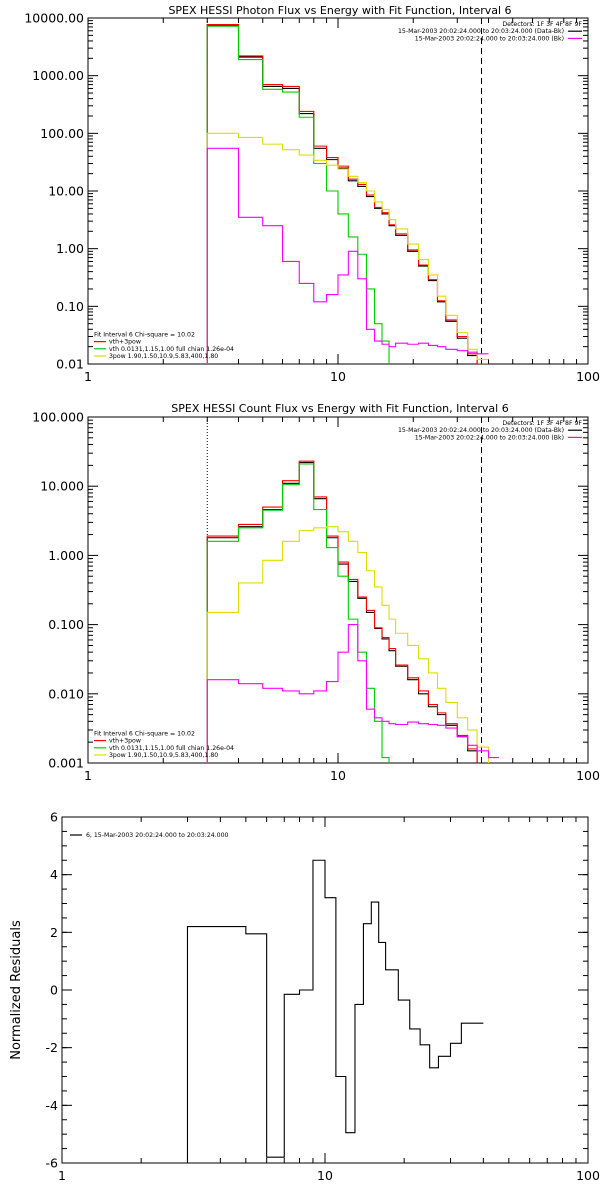  I want to click on y-tick-label: 0.01, so click(70, 364).